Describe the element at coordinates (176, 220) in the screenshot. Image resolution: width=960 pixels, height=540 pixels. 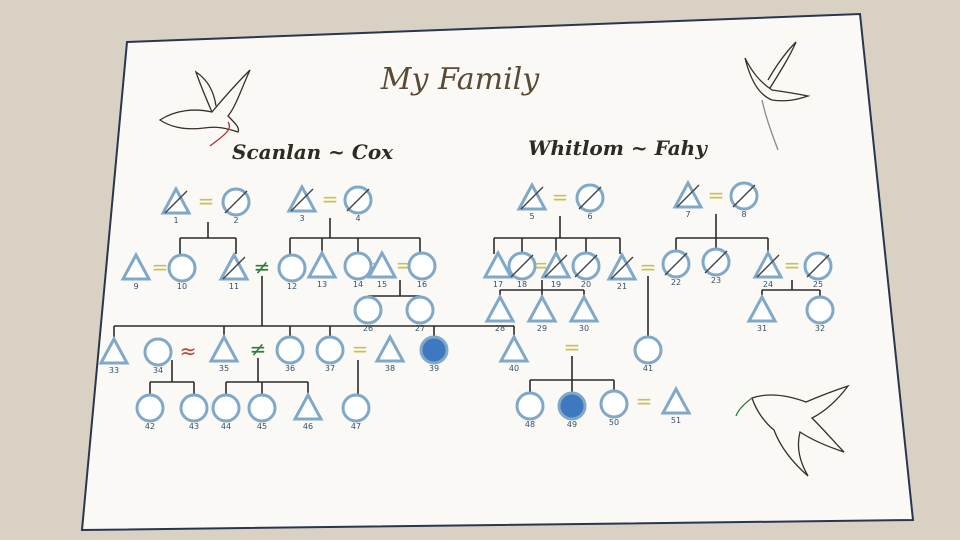
I see `person-number-1: 1` at that location.